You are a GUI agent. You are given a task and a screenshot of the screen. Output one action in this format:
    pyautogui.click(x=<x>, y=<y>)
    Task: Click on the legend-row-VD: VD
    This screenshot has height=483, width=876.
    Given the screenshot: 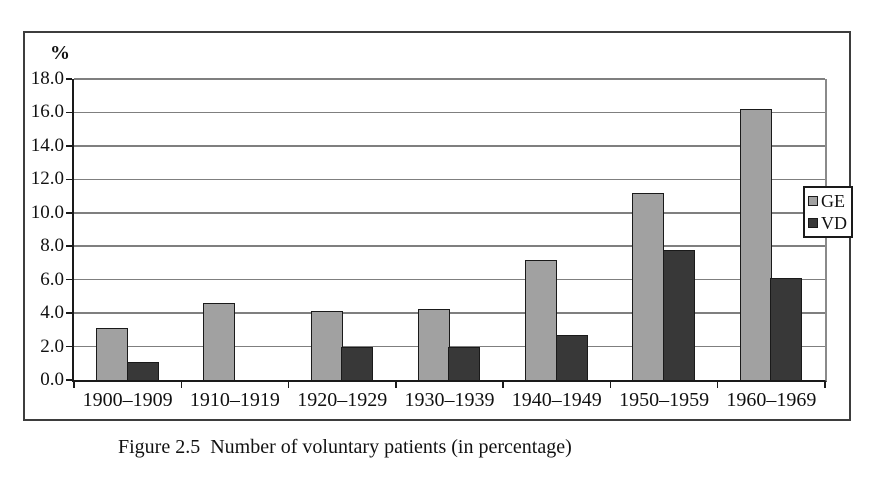 What is the action you would take?
    pyautogui.click(x=828, y=223)
    